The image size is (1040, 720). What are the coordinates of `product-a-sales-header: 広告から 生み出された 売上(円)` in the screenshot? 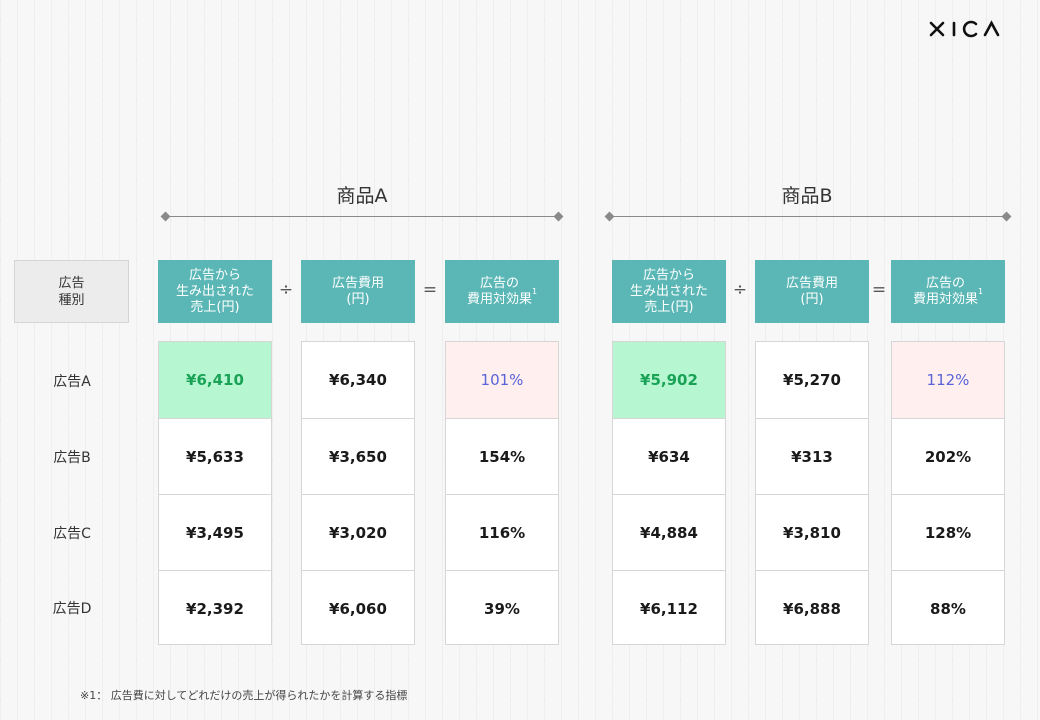 It's located at (215, 291).